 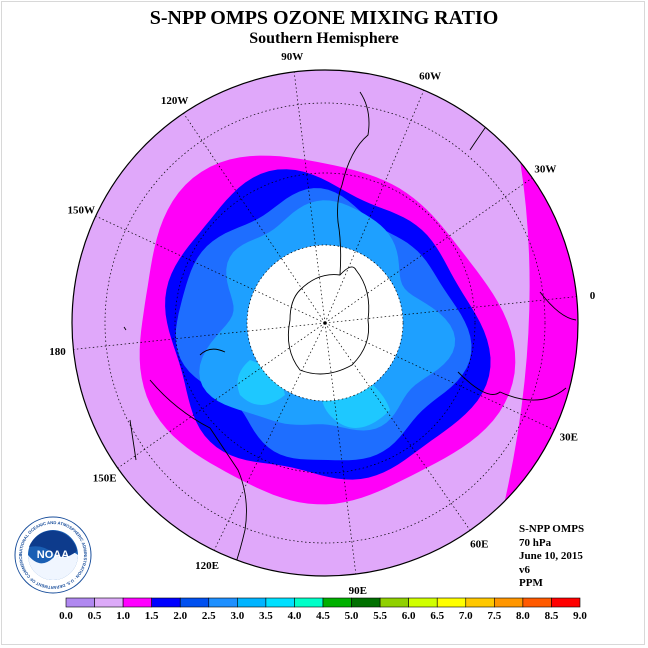 I want to click on south-pole-dot, so click(x=325, y=323).